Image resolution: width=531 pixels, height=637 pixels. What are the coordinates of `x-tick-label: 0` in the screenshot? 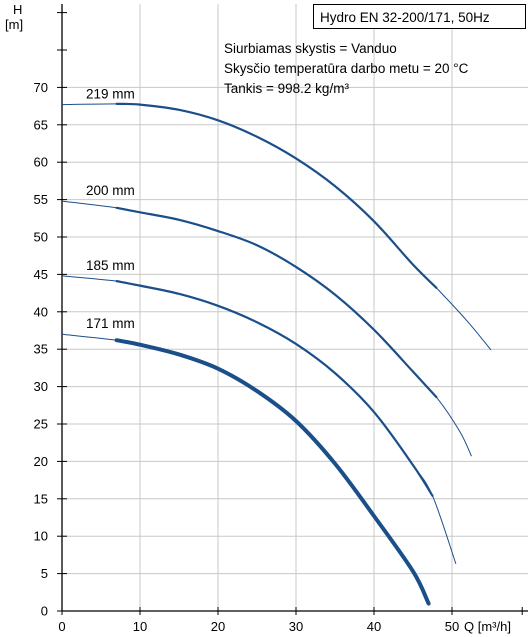 It's located at (61, 626).